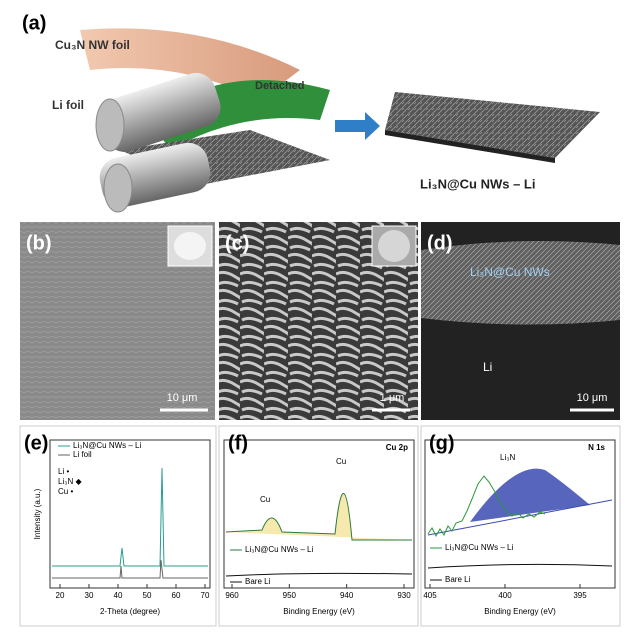 The image size is (640, 633). Describe the element at coordinates (290, 595) in the screenshot. I see `x-tick-label: 950` at that location.